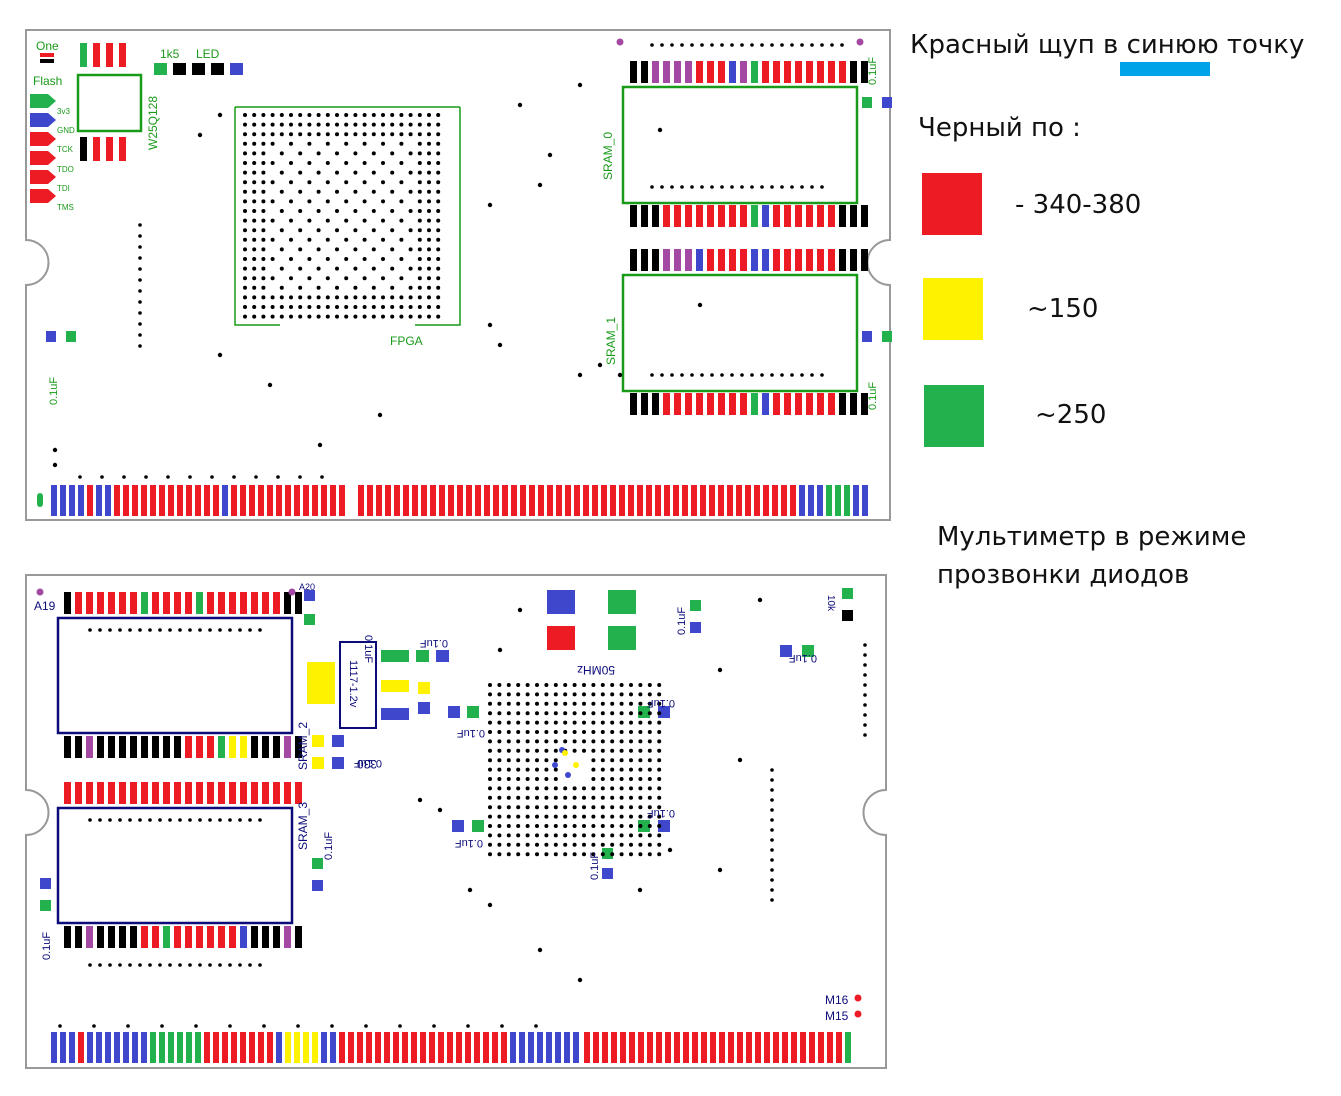 The image size is (1341, 1096). What do you see at coordinates (471, 733) in the screenshot?
I see `label-cap-b7: 0.1uF` at bounding box center [471, 733].